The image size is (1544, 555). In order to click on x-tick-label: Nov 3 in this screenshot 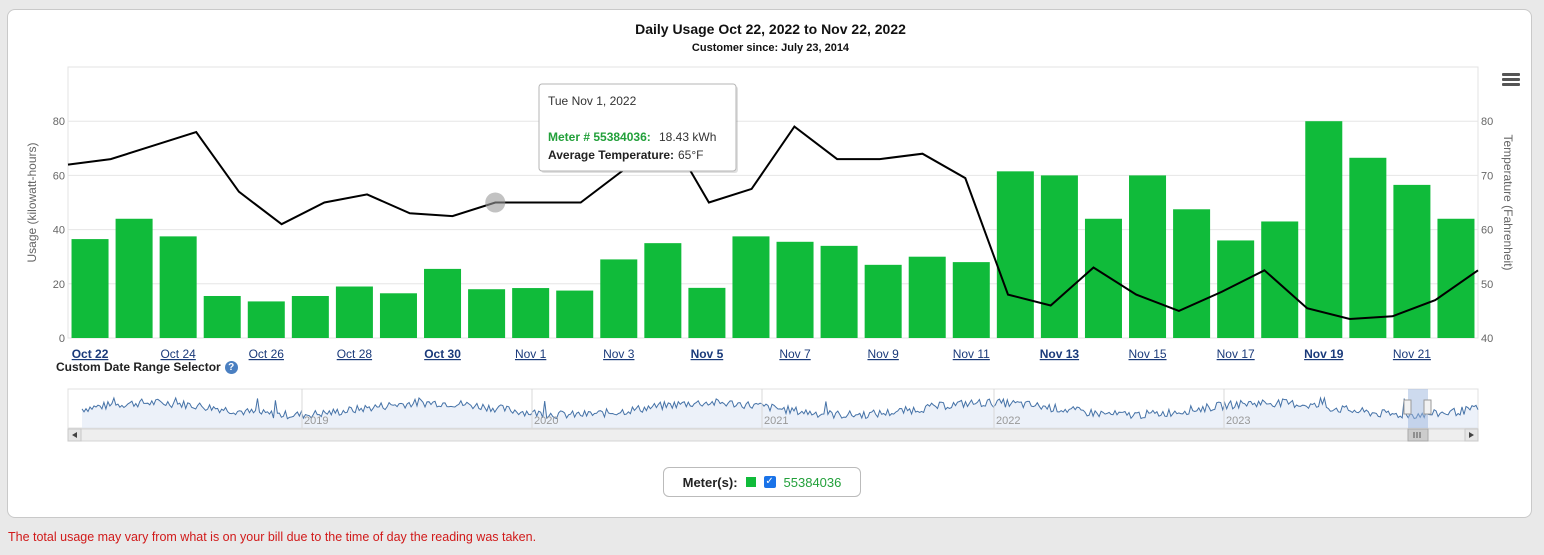, I will do `click(619, 354)`.